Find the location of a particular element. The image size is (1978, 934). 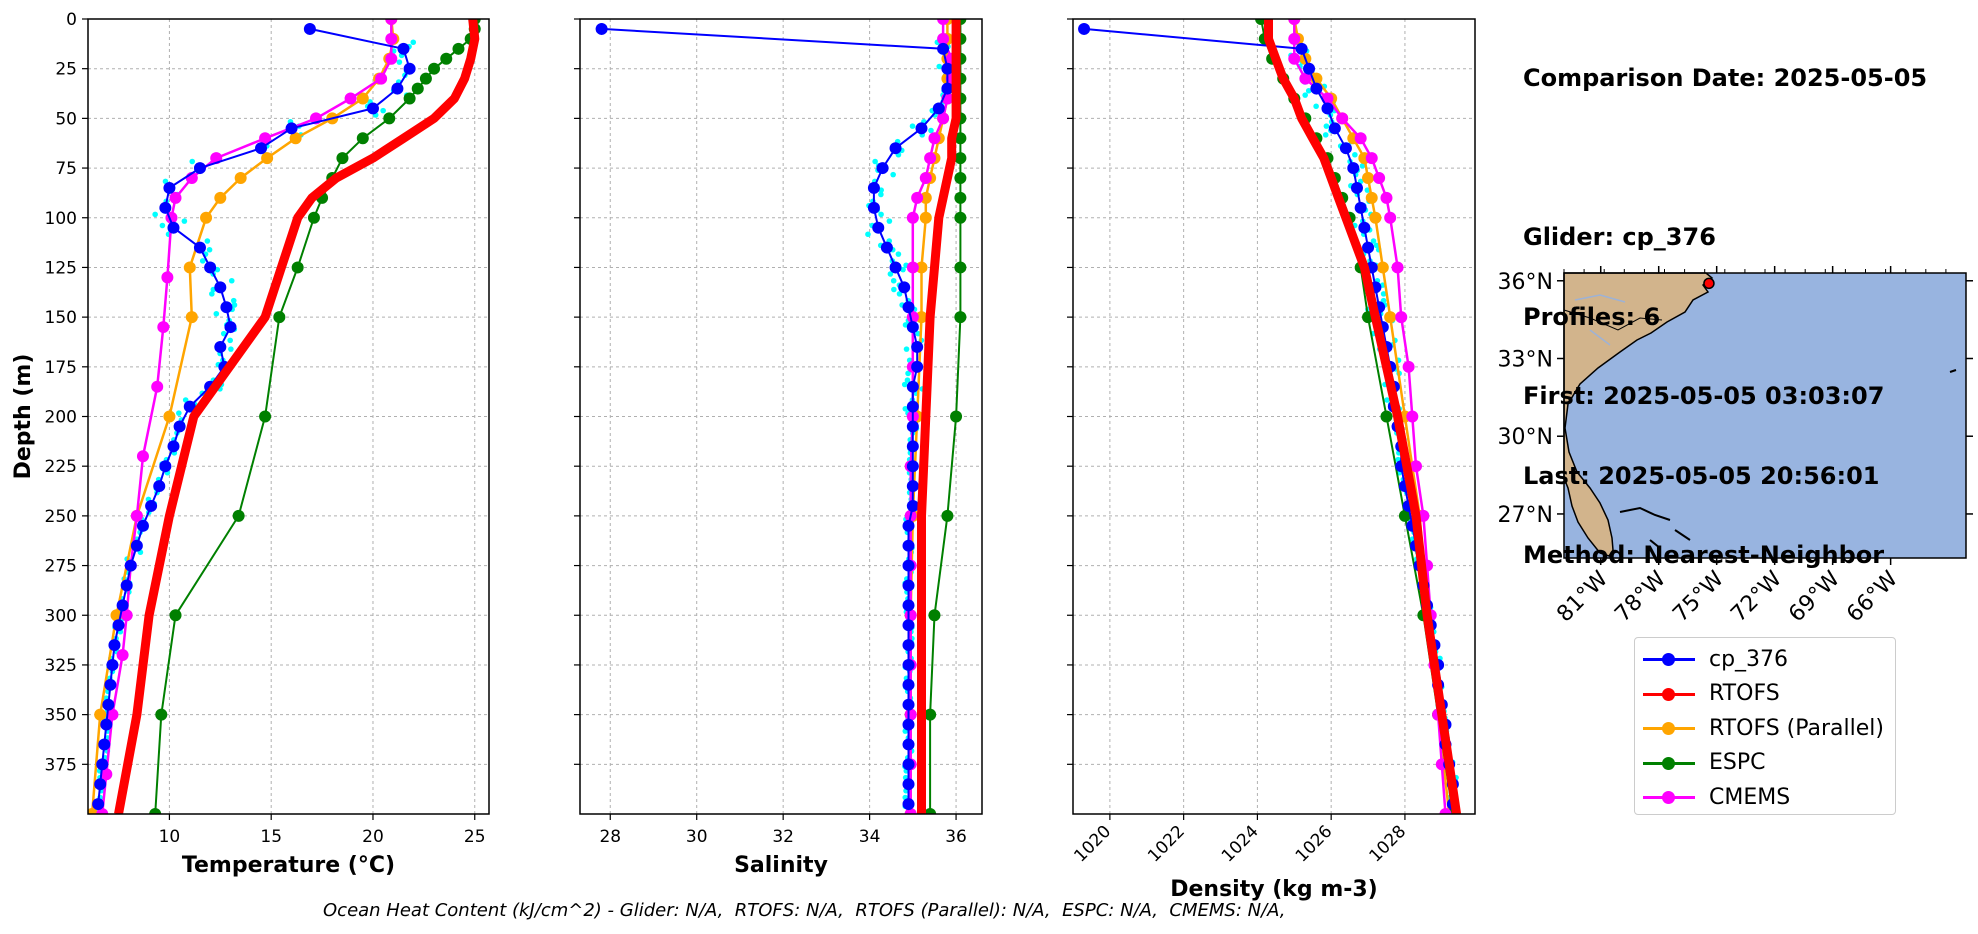

x-tick-label: 20 is located at coordinates (373, 837).